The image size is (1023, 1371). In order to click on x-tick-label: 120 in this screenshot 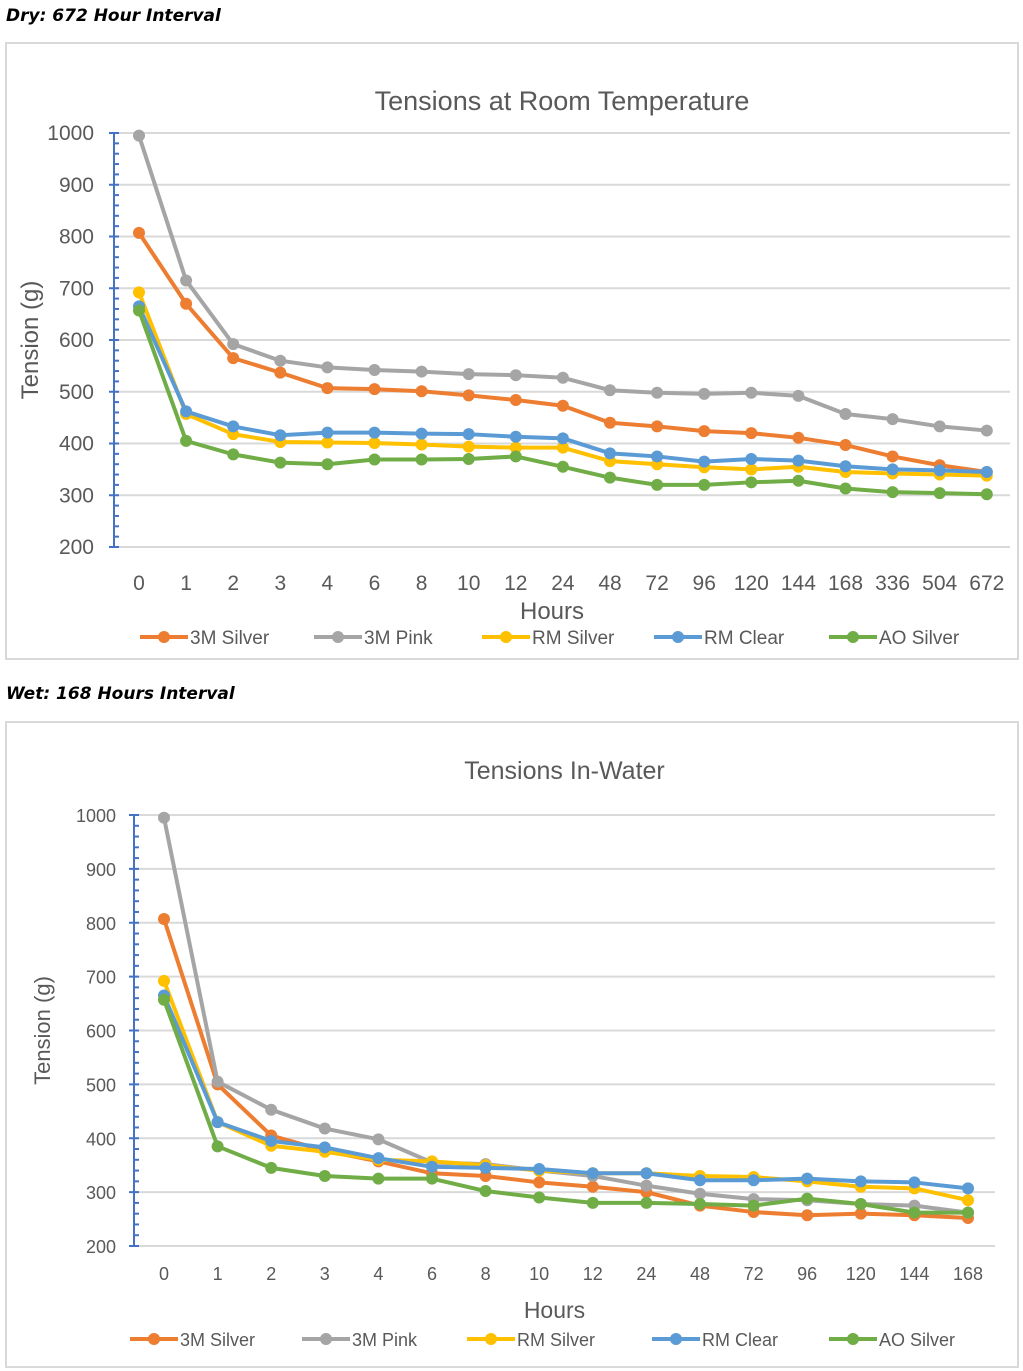, I will do `click(751, 583)`.